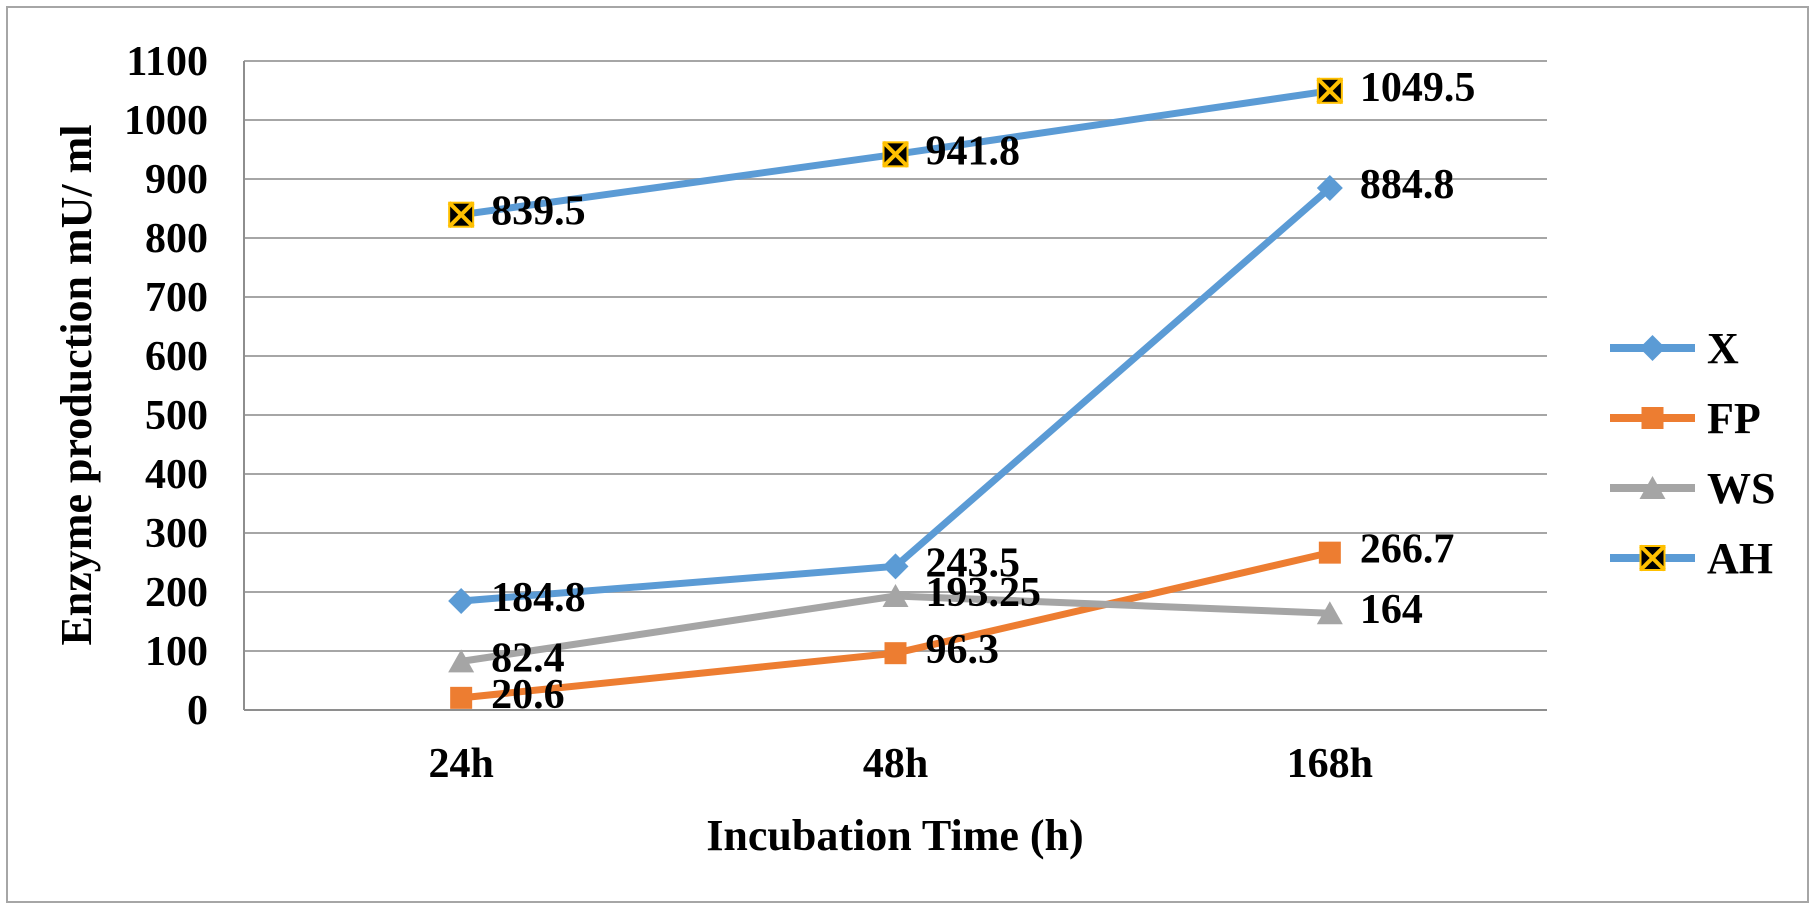 This screenshot has height=909, width=1815. I want to click on data-label-WS-168h: 164, so click(1391, 610).